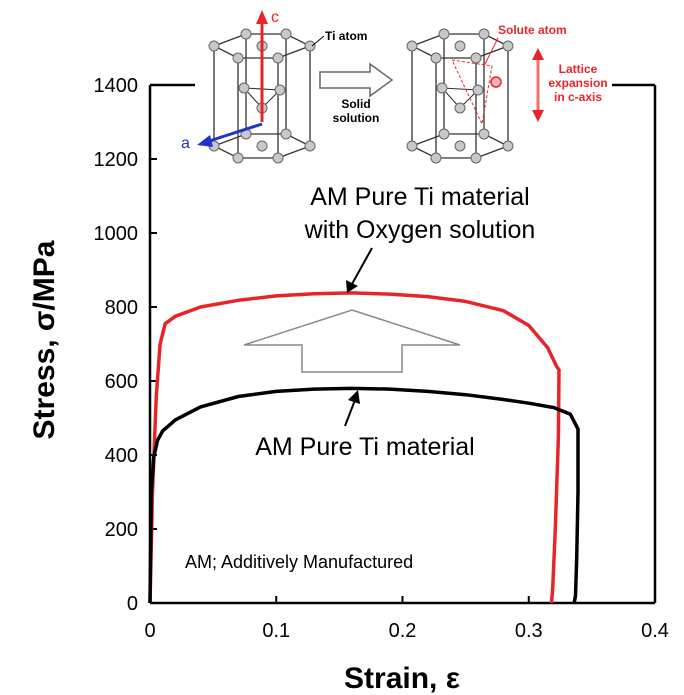 The width and height of the screenshot is (684, 695). Describe the element at coordinates (116, 234) in the screenshot. I see `y-tick-label: 1000` at that location.